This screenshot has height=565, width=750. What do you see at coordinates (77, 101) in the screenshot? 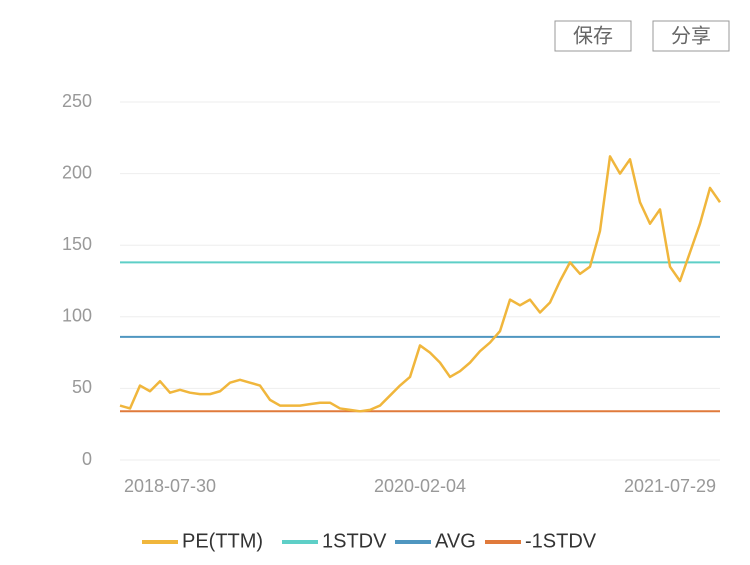
I see `y-tick-label: 250` at bounding box center [77, 101].